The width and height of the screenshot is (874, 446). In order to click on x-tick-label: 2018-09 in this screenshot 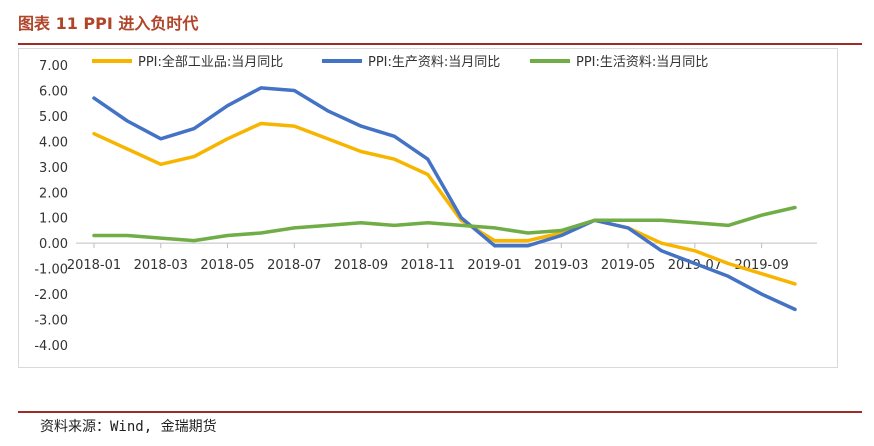, I will do `click(361, 265)`.